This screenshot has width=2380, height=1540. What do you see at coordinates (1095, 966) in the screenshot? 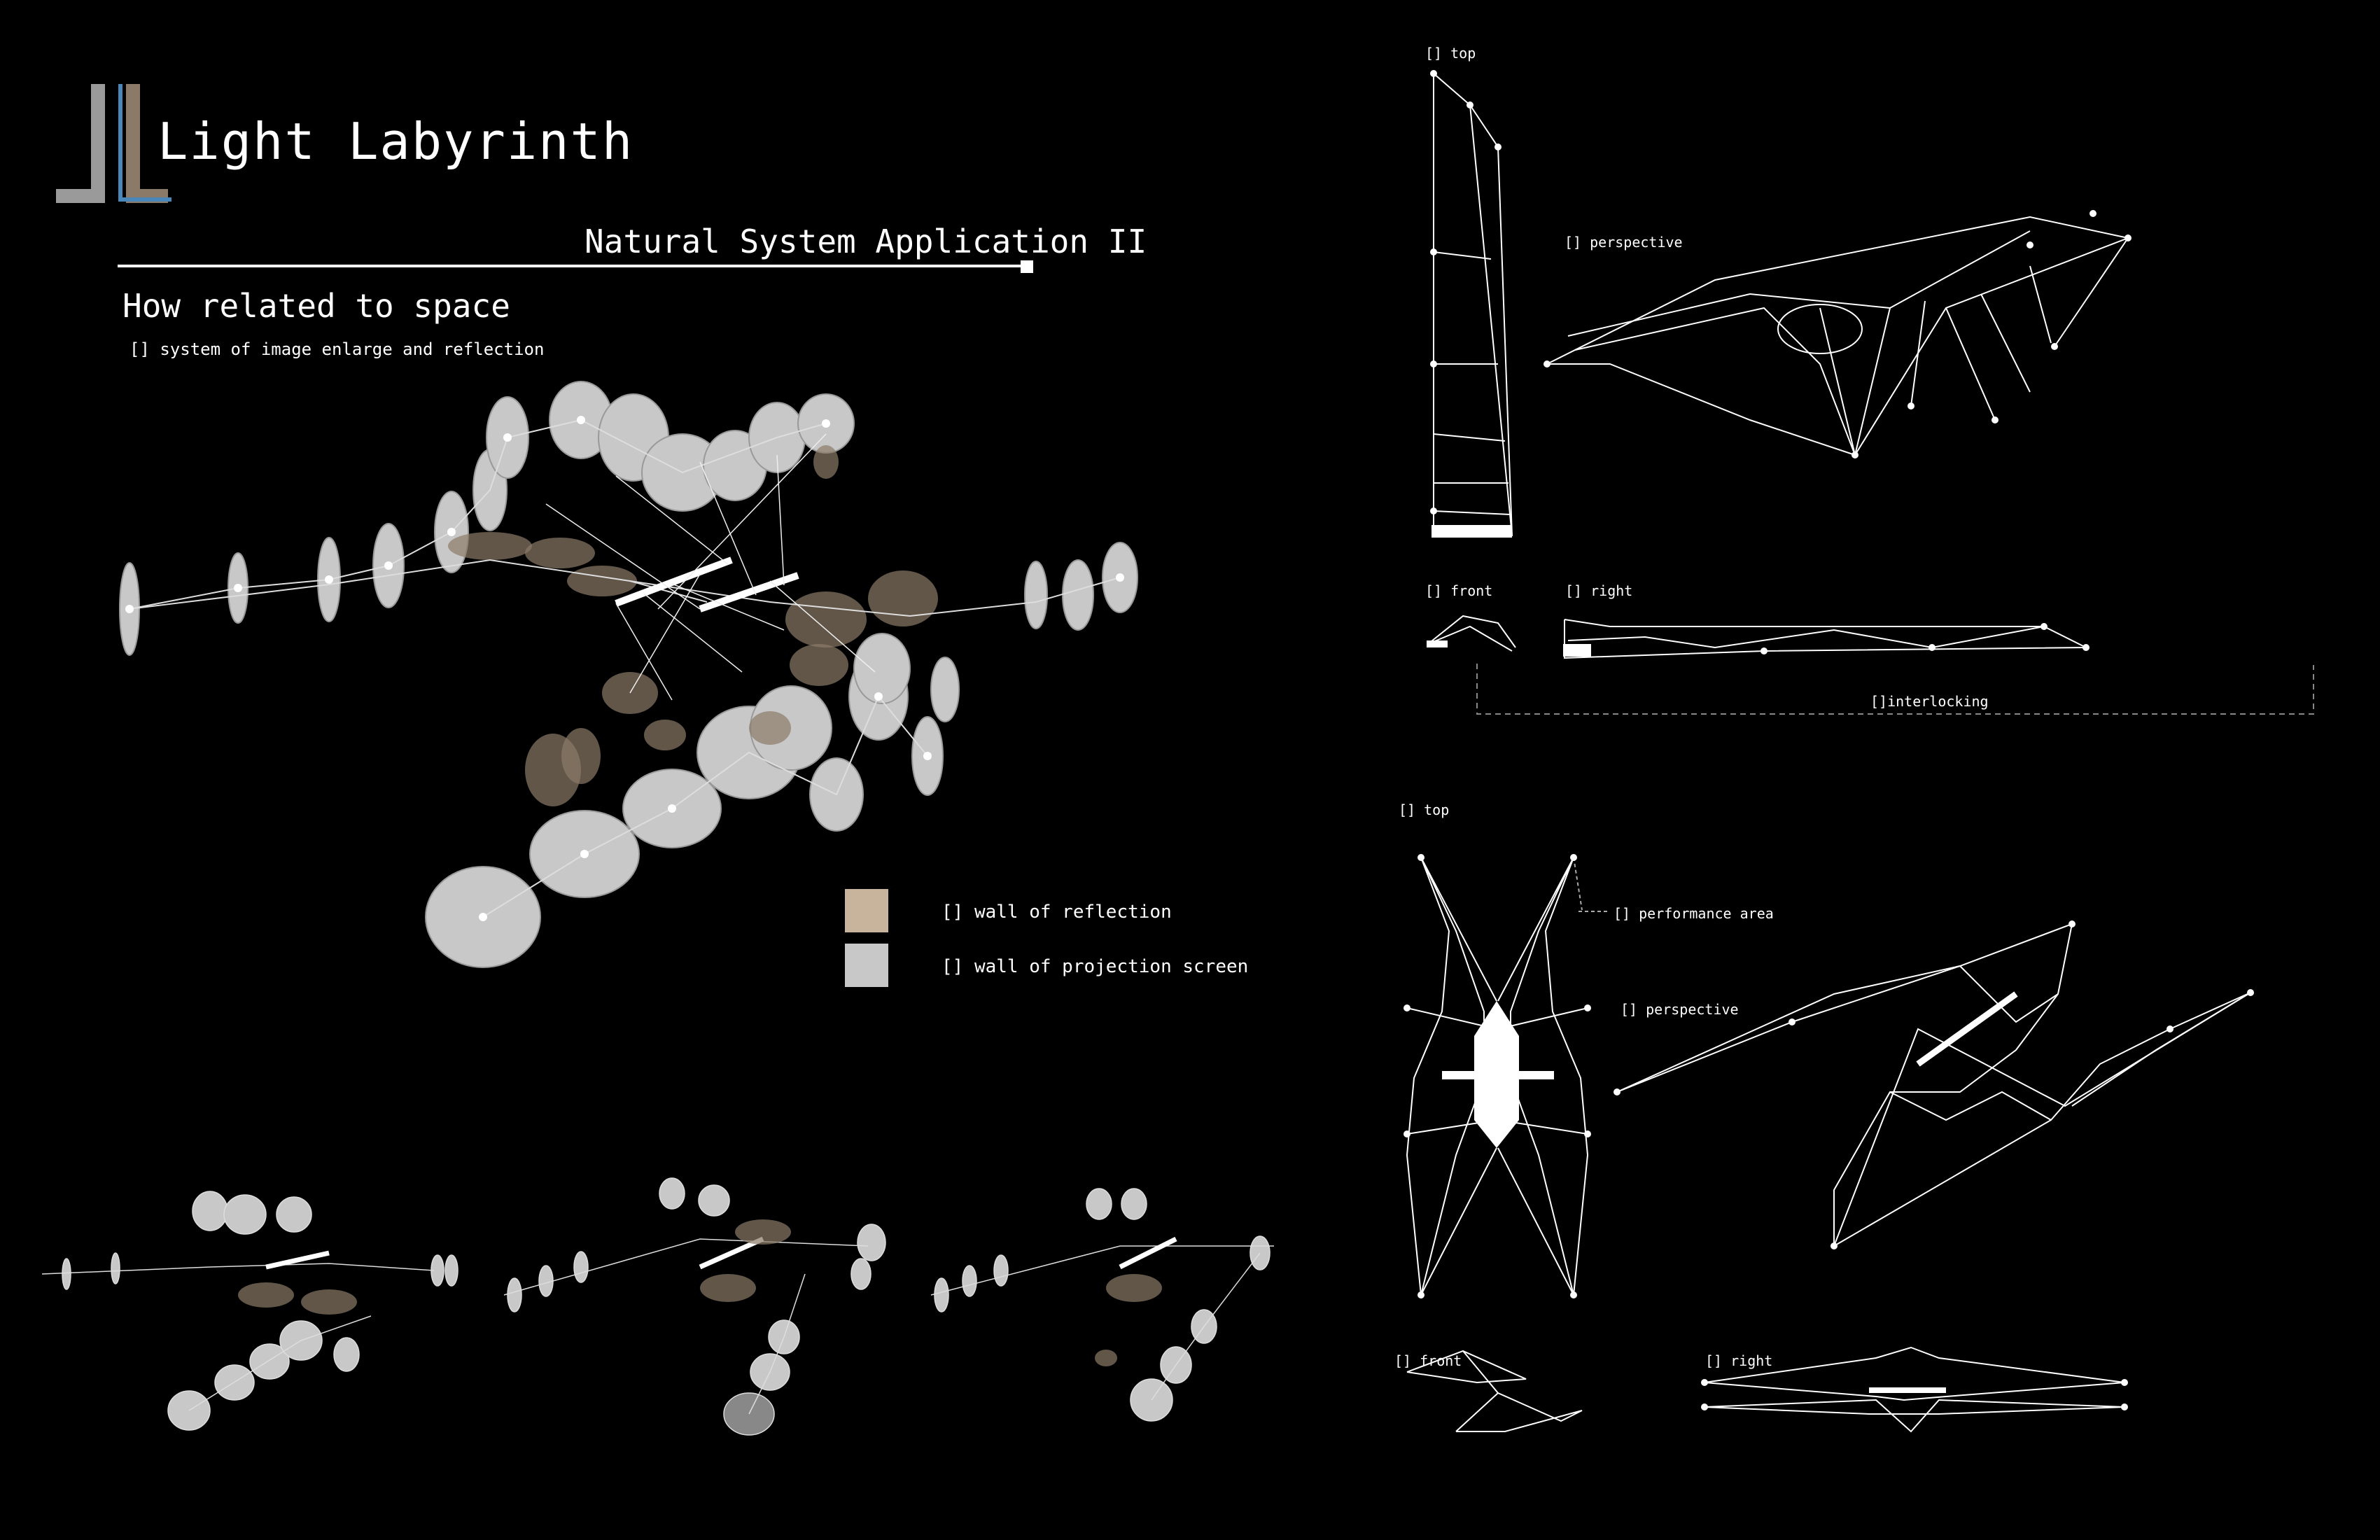
I see `legend-label-projection: [] wall of projection screen` at bounding box center [1095, 966].